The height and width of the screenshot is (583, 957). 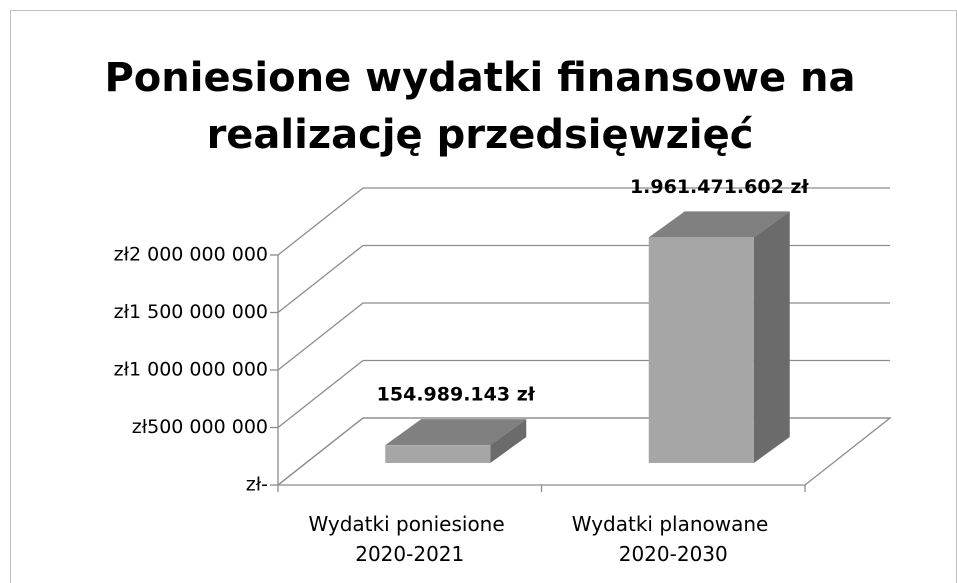 I want to click on y-tick-label: zł2 000 000 000, so click(x=191, y=255).